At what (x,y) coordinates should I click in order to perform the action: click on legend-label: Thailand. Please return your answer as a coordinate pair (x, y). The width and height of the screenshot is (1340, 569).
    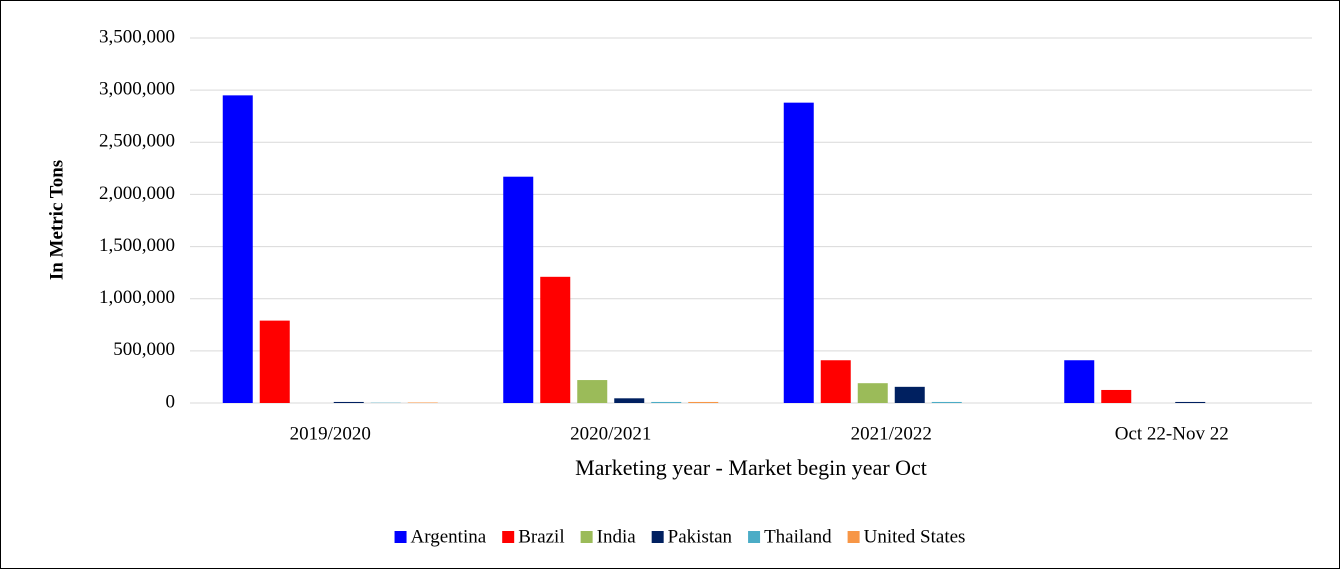
    Looking at the image, I should click on (798, 536).